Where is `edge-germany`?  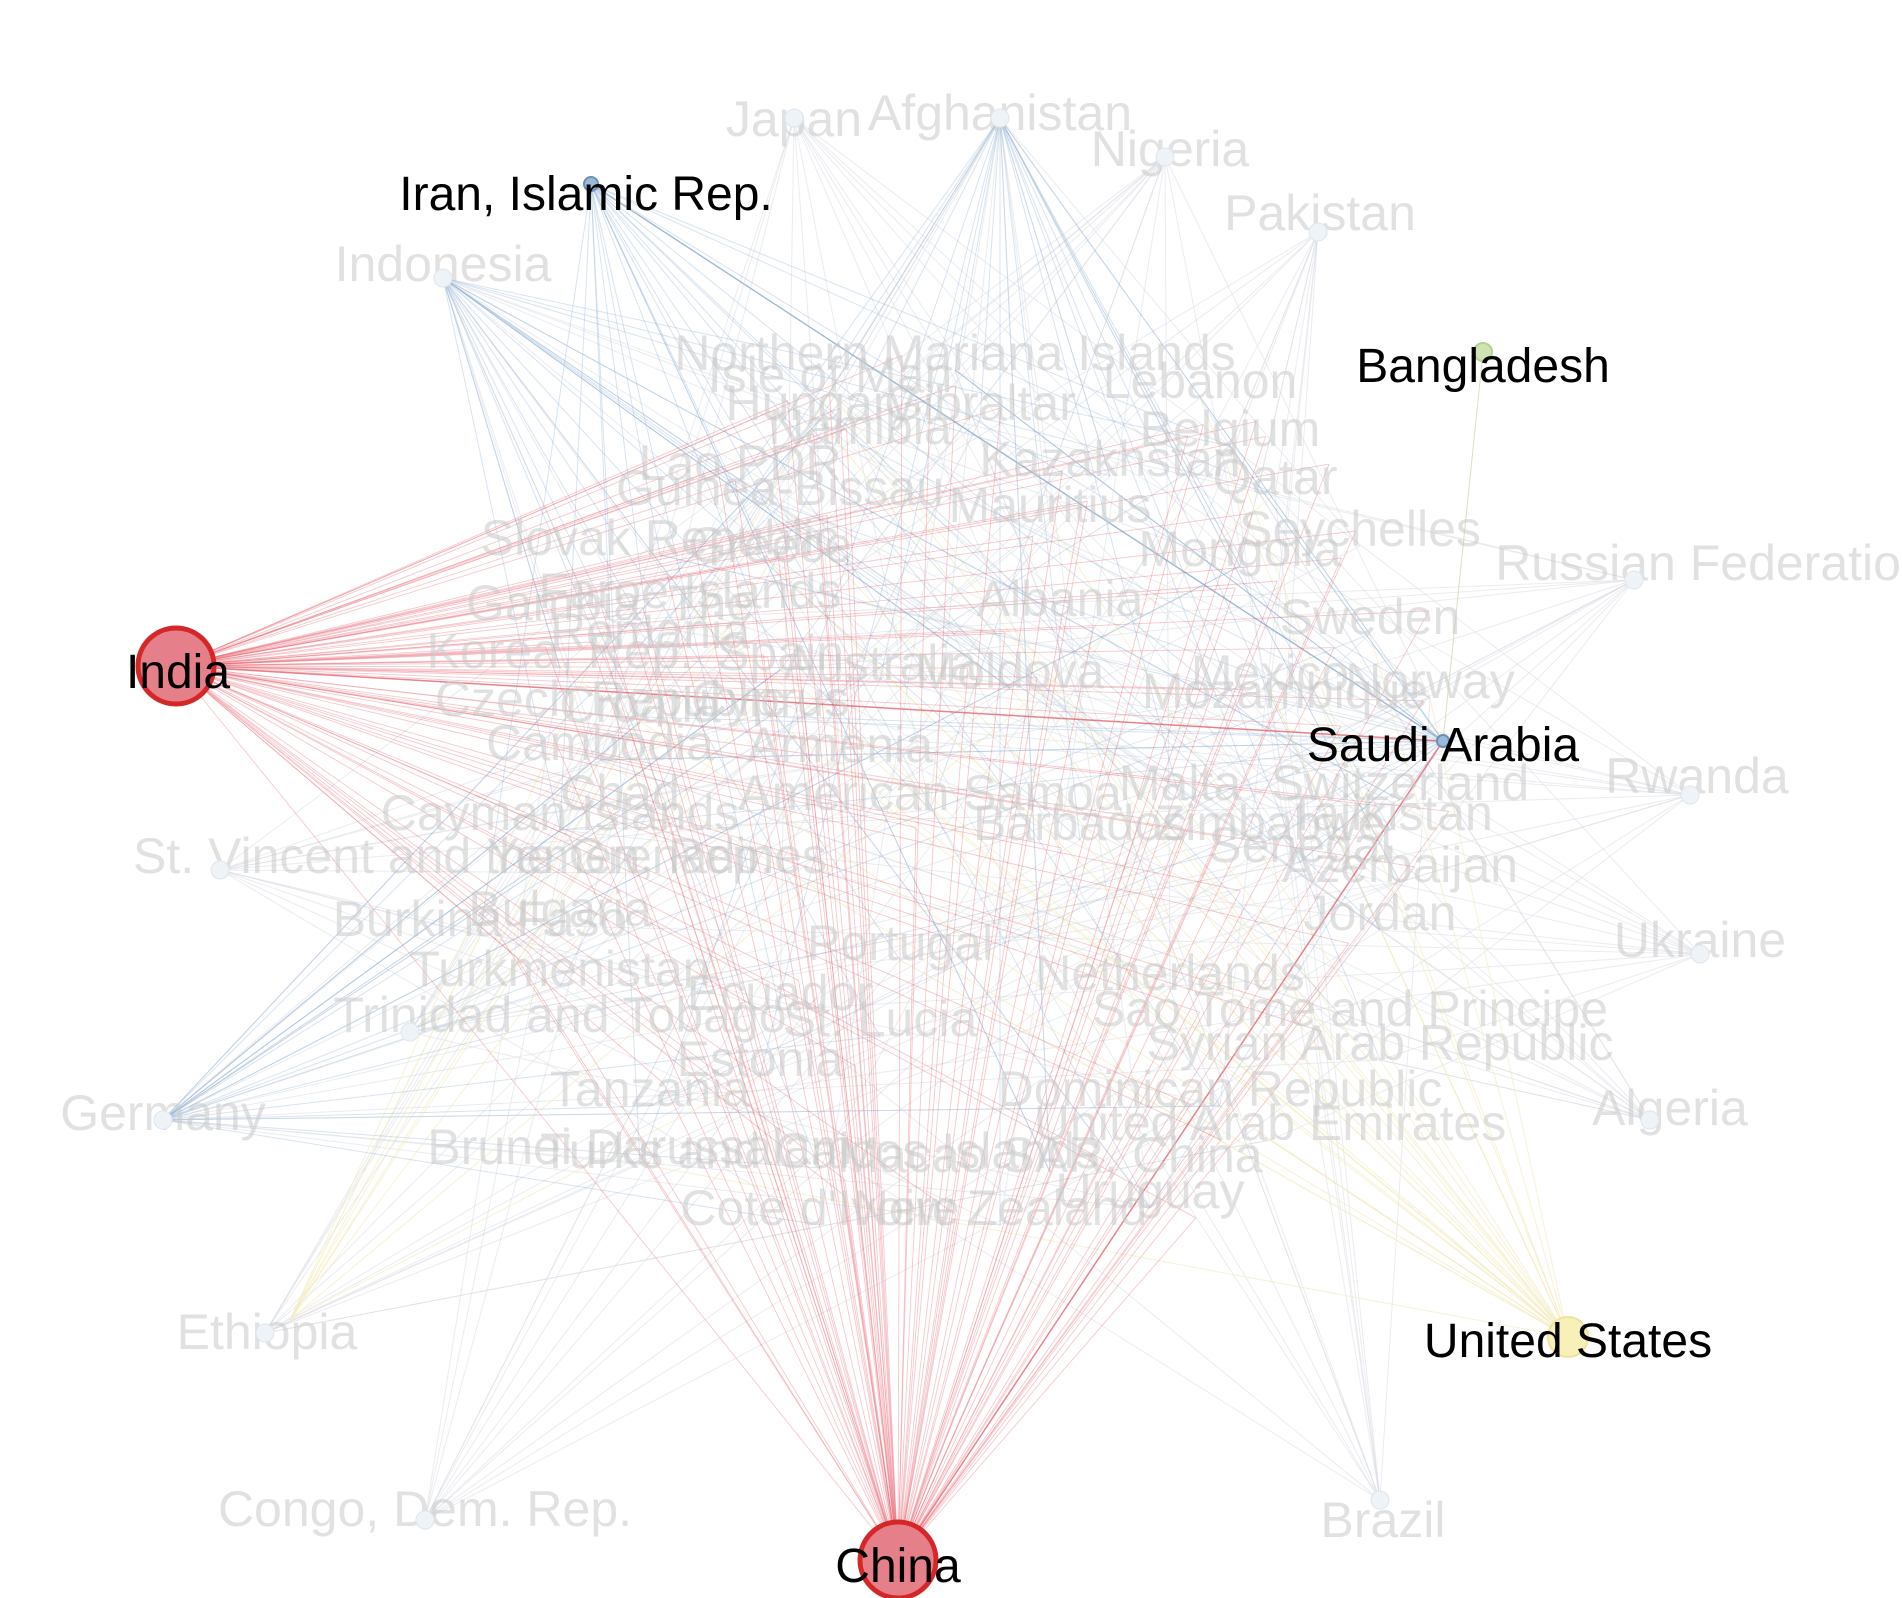 edge-germany is located at coordinates (771, 1090).